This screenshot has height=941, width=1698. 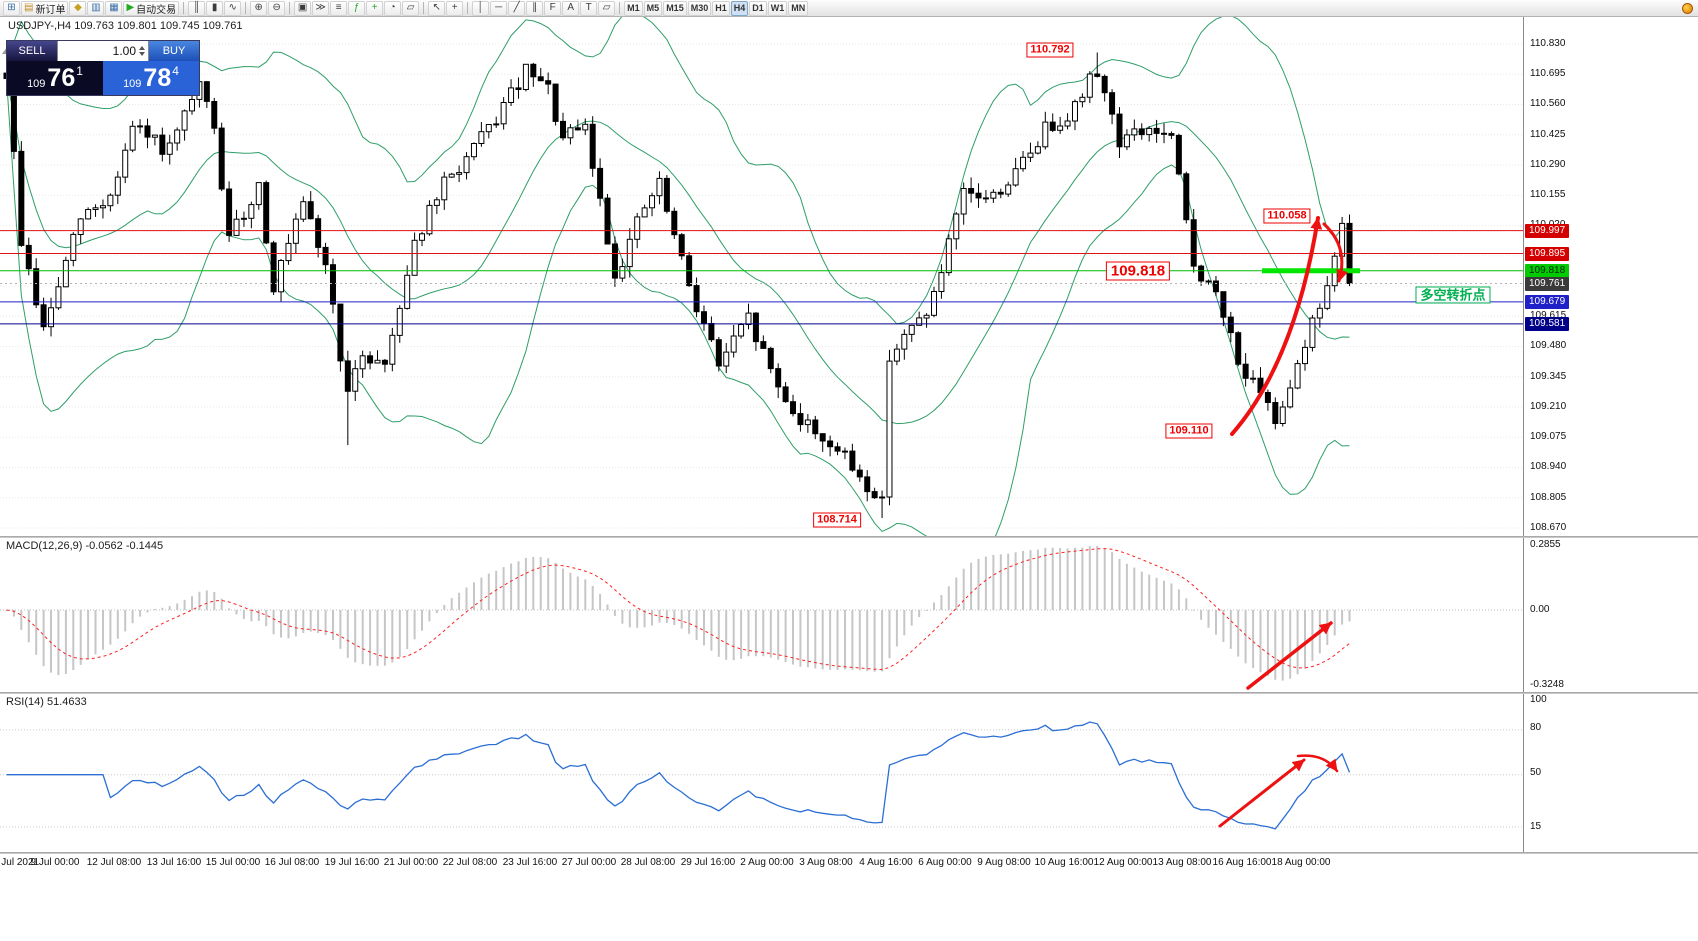 What do you see at coordinates (758, 8) in the screenshot?
I see `tf-d1-button: D1` at bounding box center [758, 8].